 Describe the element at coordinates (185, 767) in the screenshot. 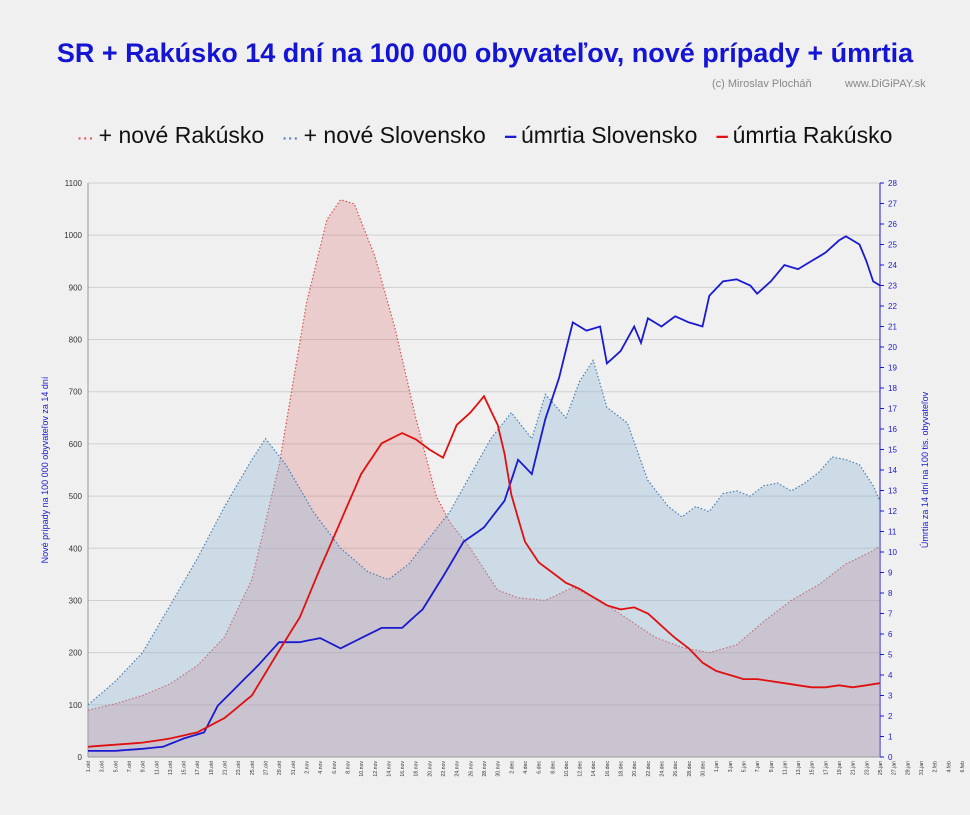

I see `x-tick-label: 15.okt` at that location.